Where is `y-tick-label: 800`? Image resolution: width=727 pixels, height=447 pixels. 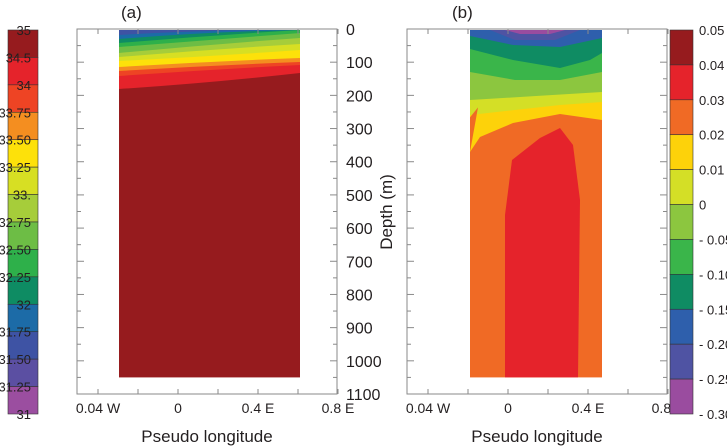 y-tick-label: 800 is located at coordinates (359, 295).